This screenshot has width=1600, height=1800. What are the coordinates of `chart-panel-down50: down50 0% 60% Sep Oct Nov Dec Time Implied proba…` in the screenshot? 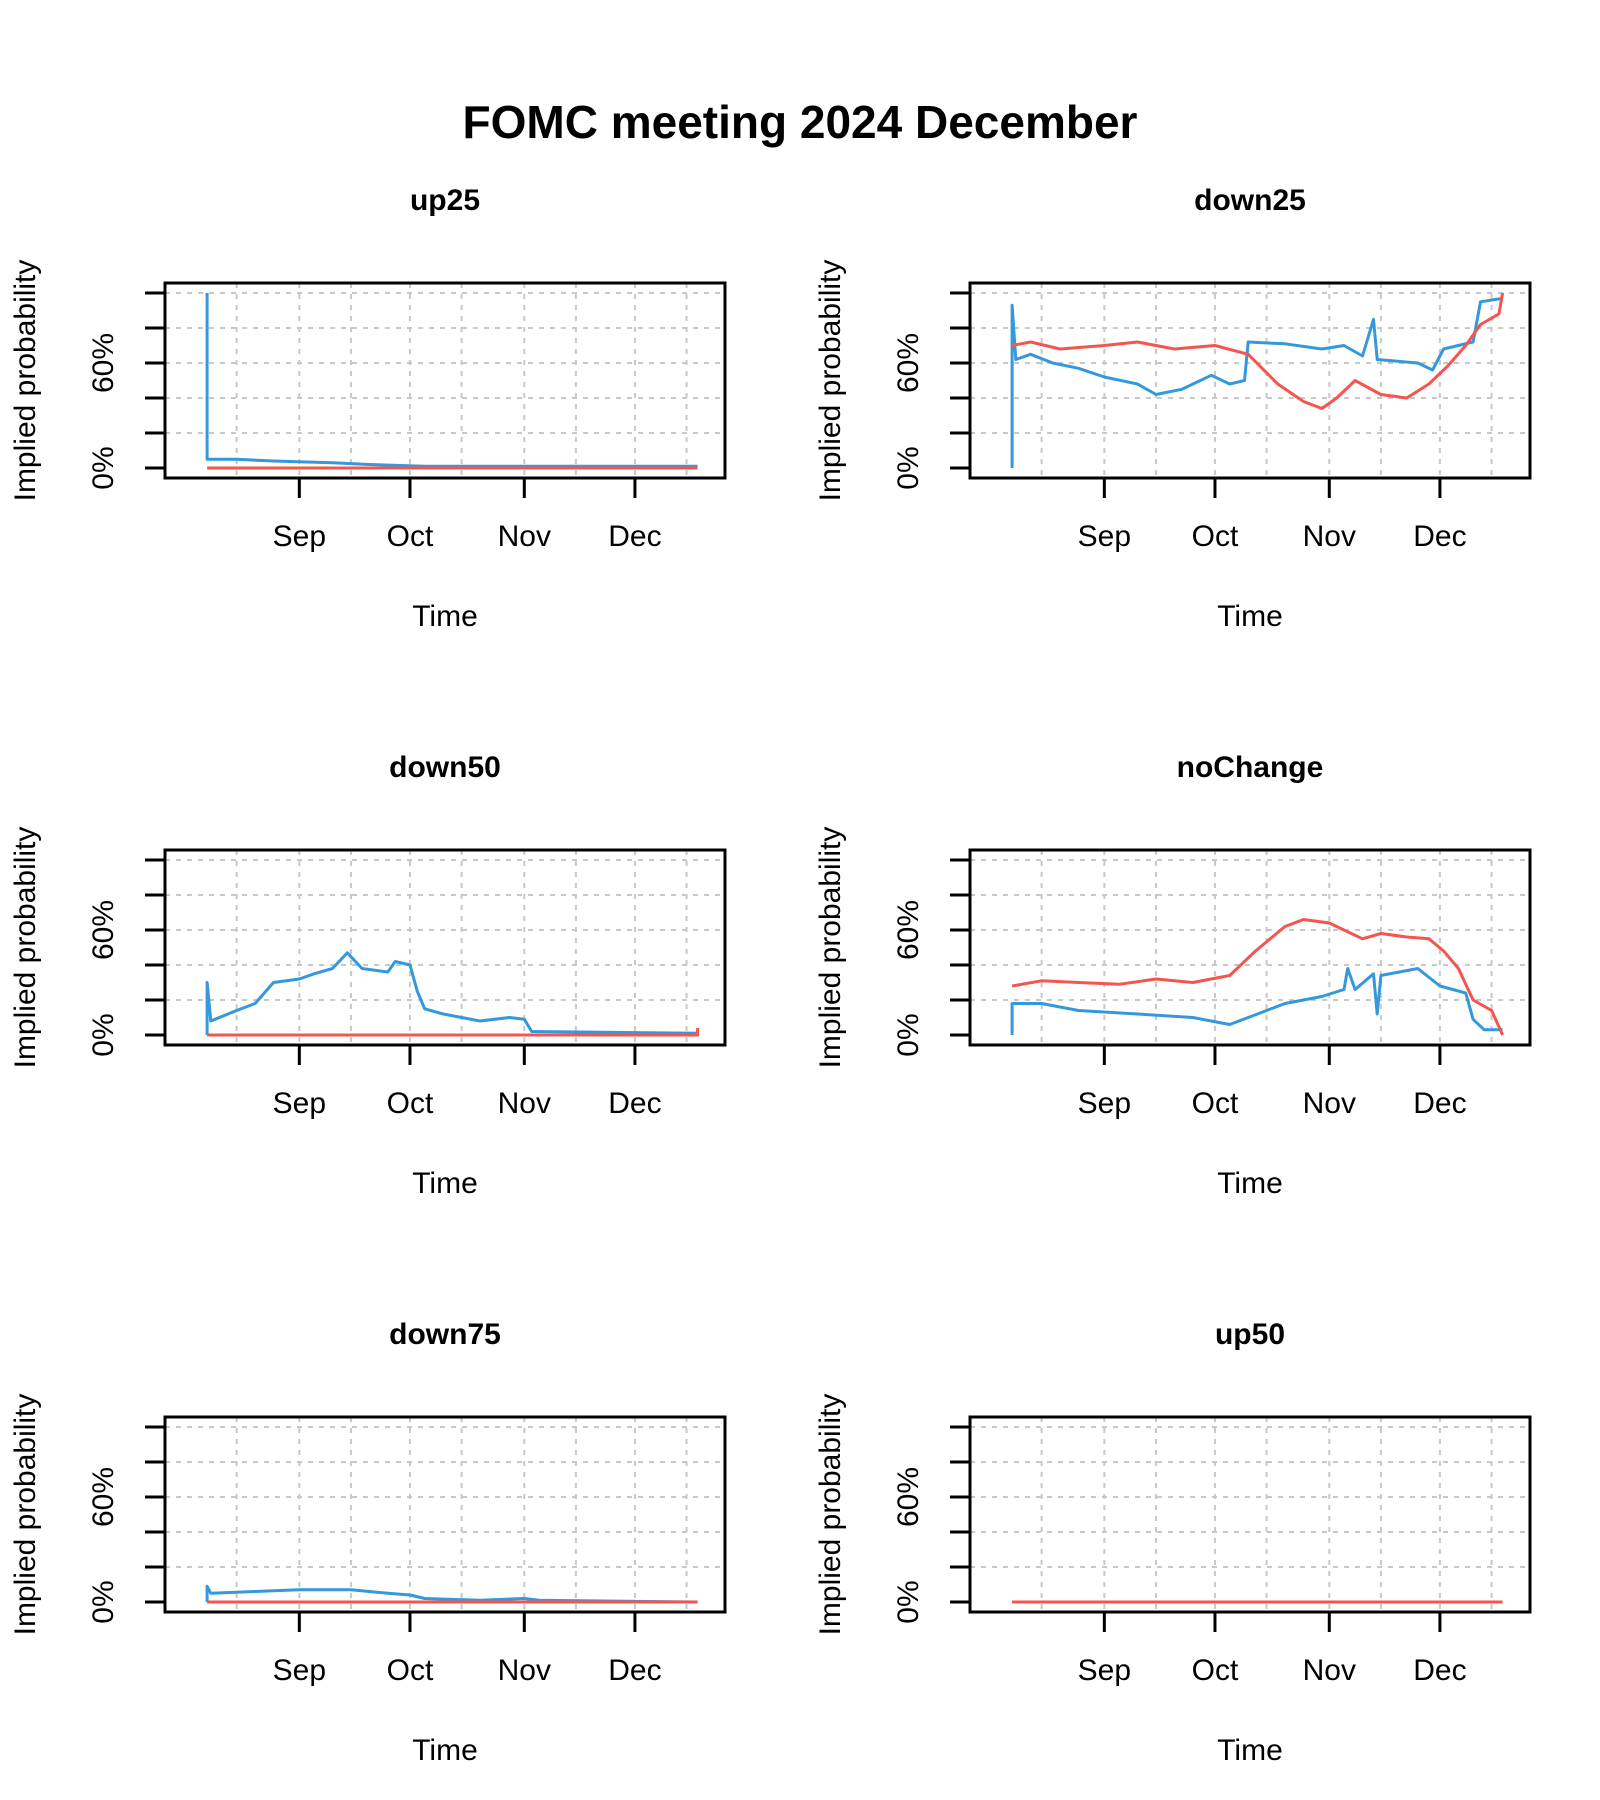 It's located at (368, 975).